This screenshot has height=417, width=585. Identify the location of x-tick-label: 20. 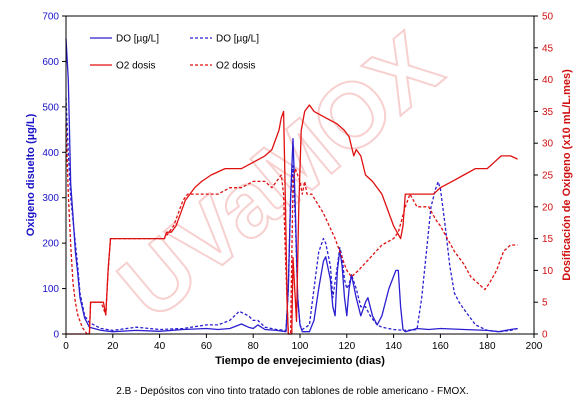
(113, 346).